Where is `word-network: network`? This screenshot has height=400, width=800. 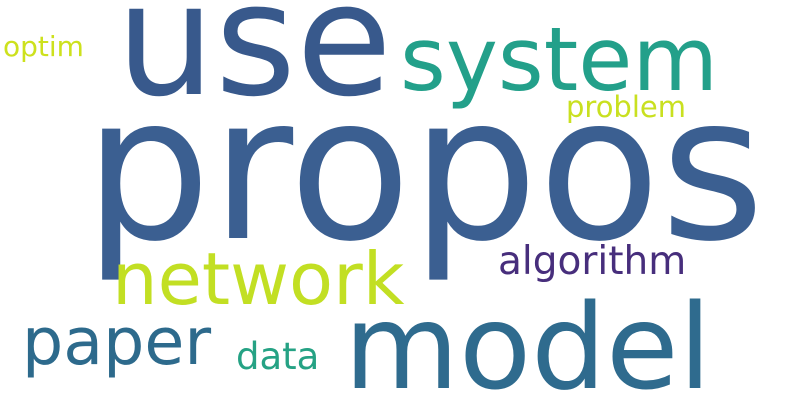
word-network: network is located at coordinates (258, 279).